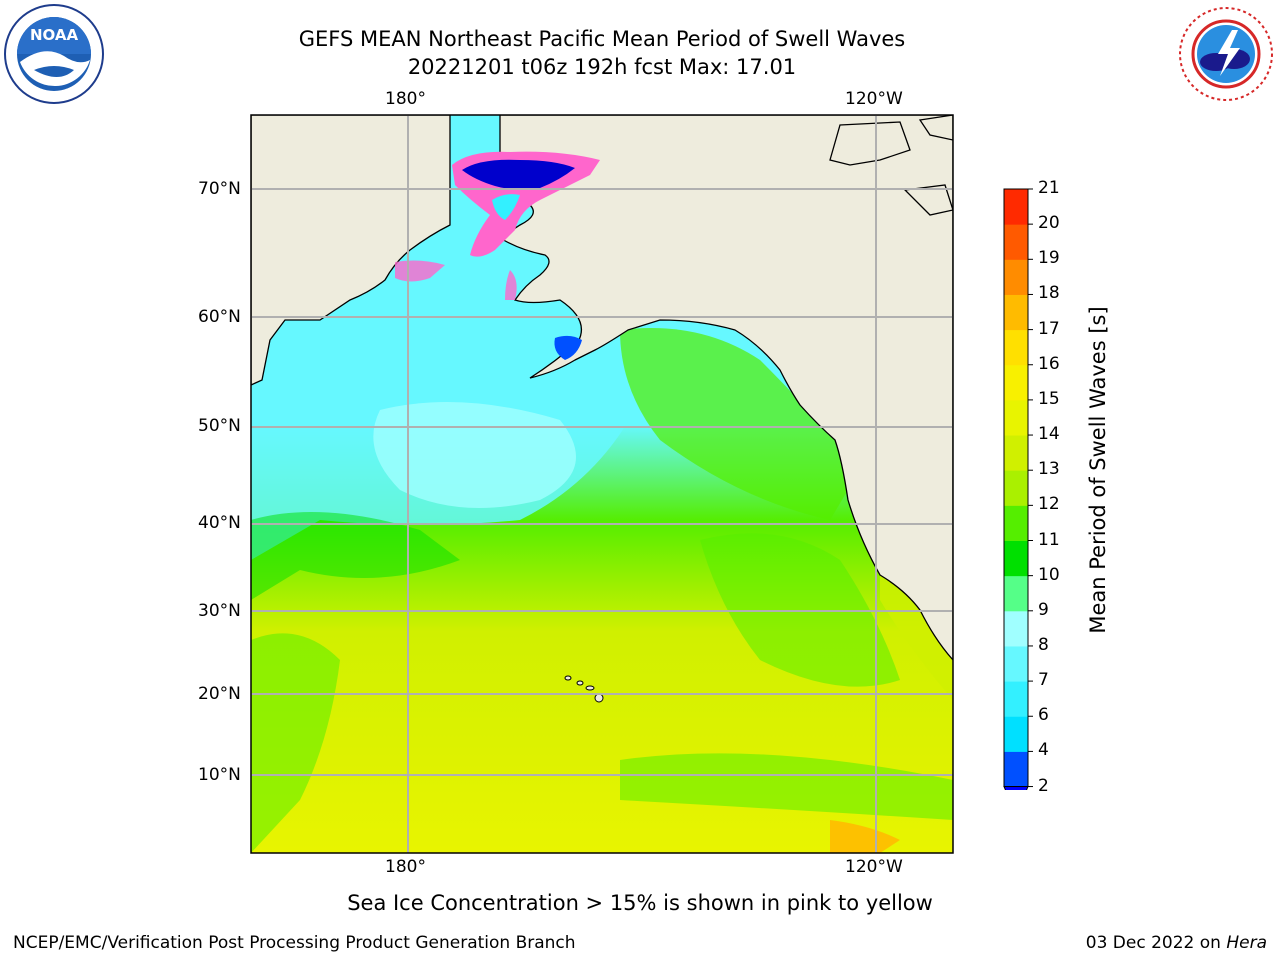  What do you see at coordinates (874, 867) in the screenshot?
I see `lon-label-bottom-120w: 120°W` at bounding box center [874, 867].